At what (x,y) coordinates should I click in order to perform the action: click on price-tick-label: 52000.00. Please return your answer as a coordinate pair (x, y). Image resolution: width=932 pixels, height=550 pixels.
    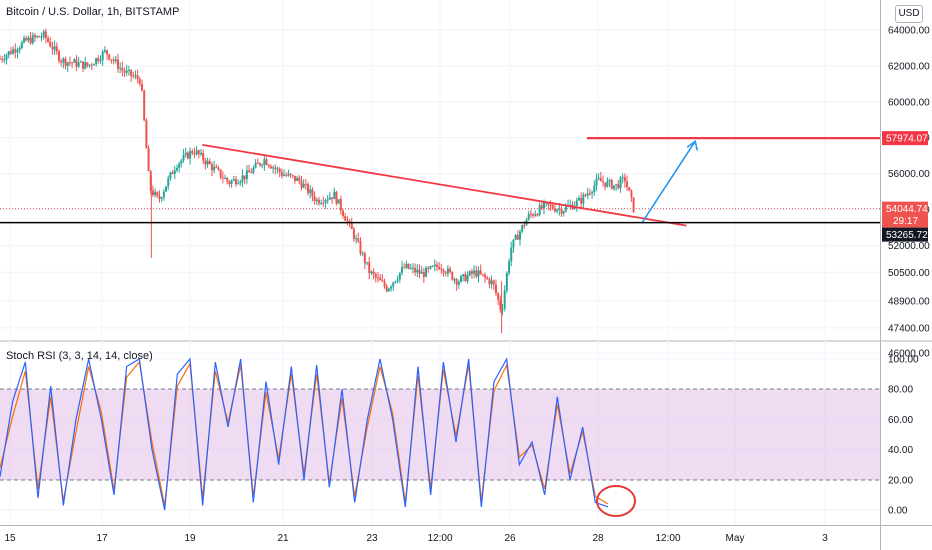
    Looking at the image, I should click on (909, 246).